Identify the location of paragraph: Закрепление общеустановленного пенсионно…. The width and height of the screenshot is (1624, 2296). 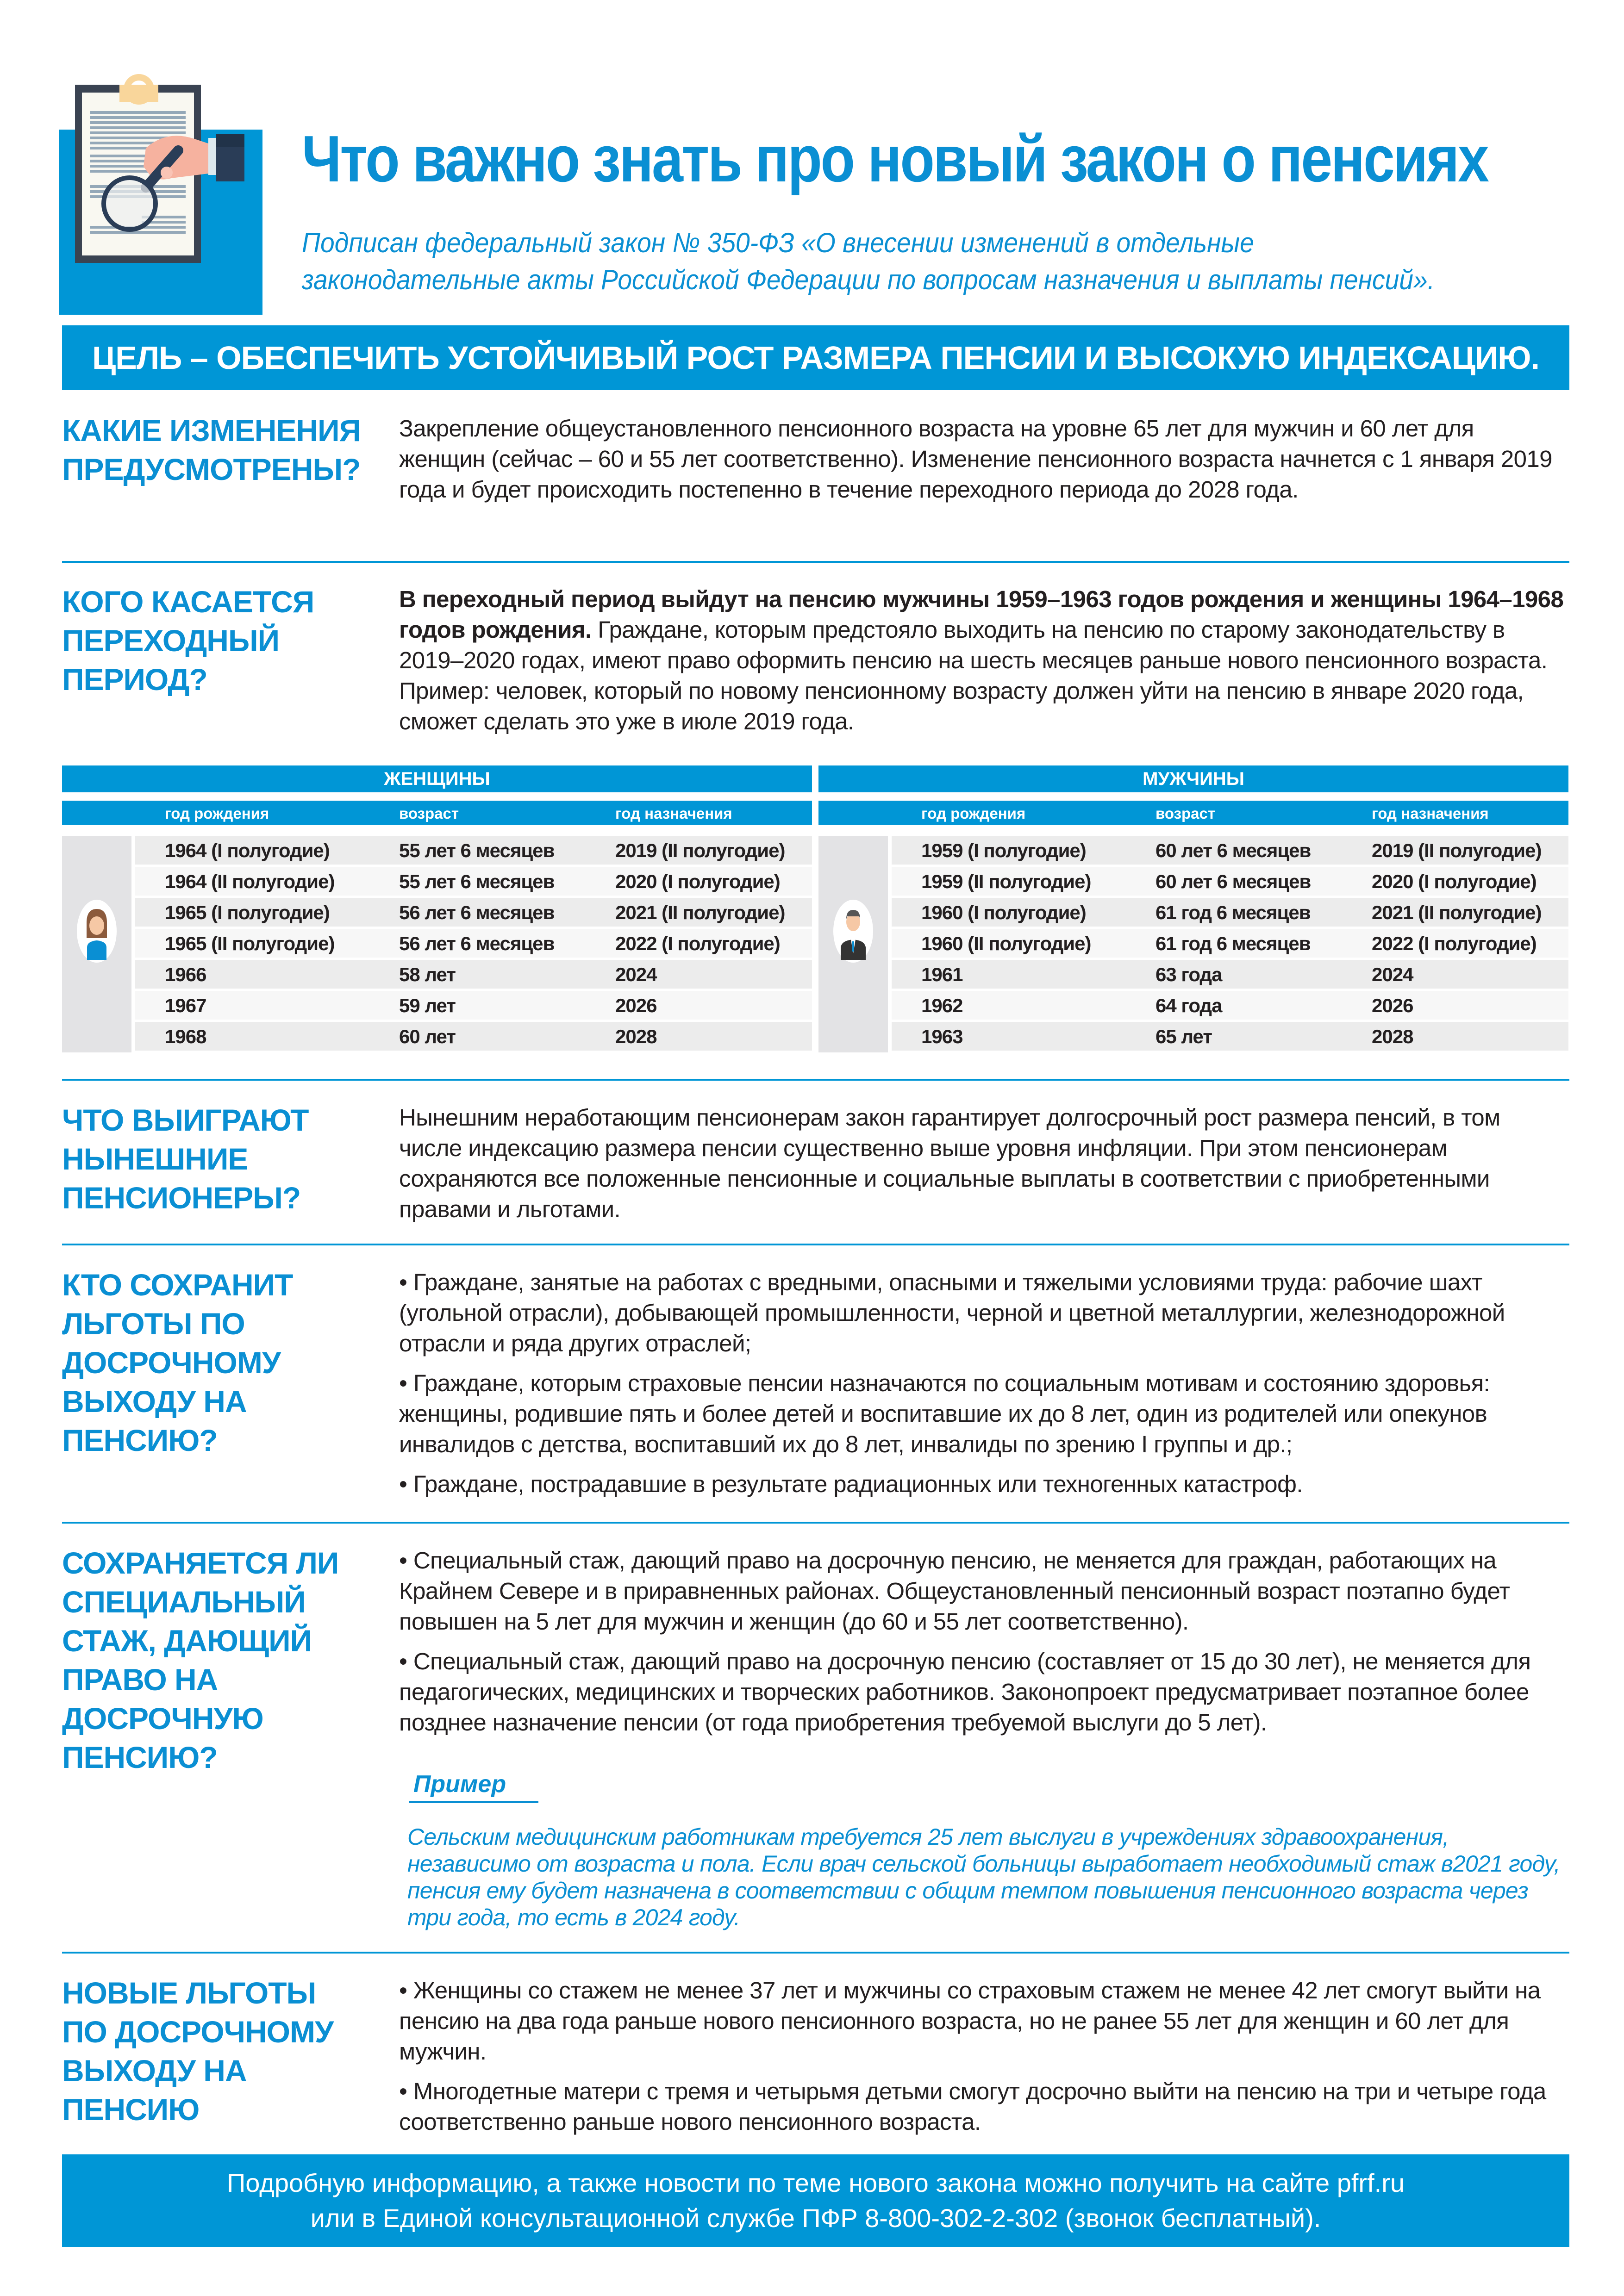
(976, 459).